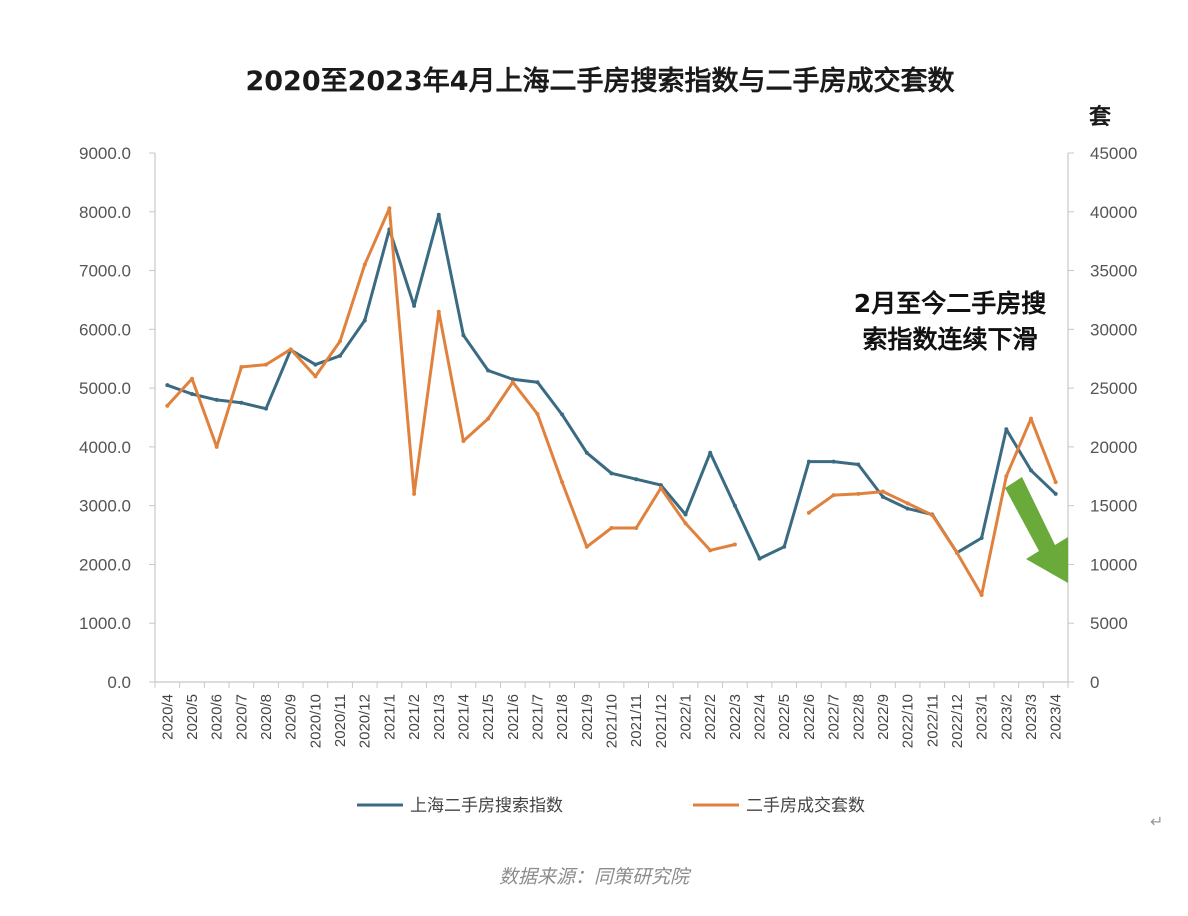 The image size is (1188, 916). Describe the element at coordinates (957, 721) in the screenshot. I see `x-tick-label: 2022/12` at that location.